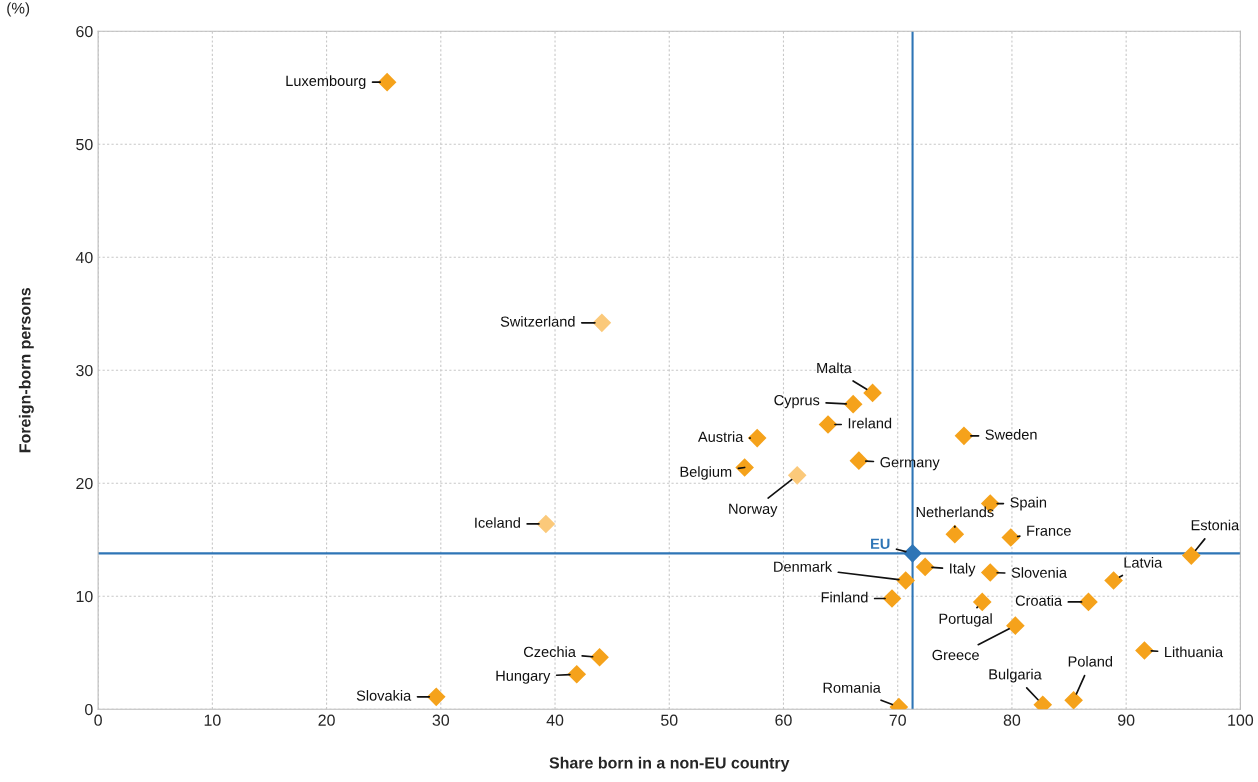  Describe the element at coordinates (880, 543) in the screenshot. I see `annotation: EU` at that location.